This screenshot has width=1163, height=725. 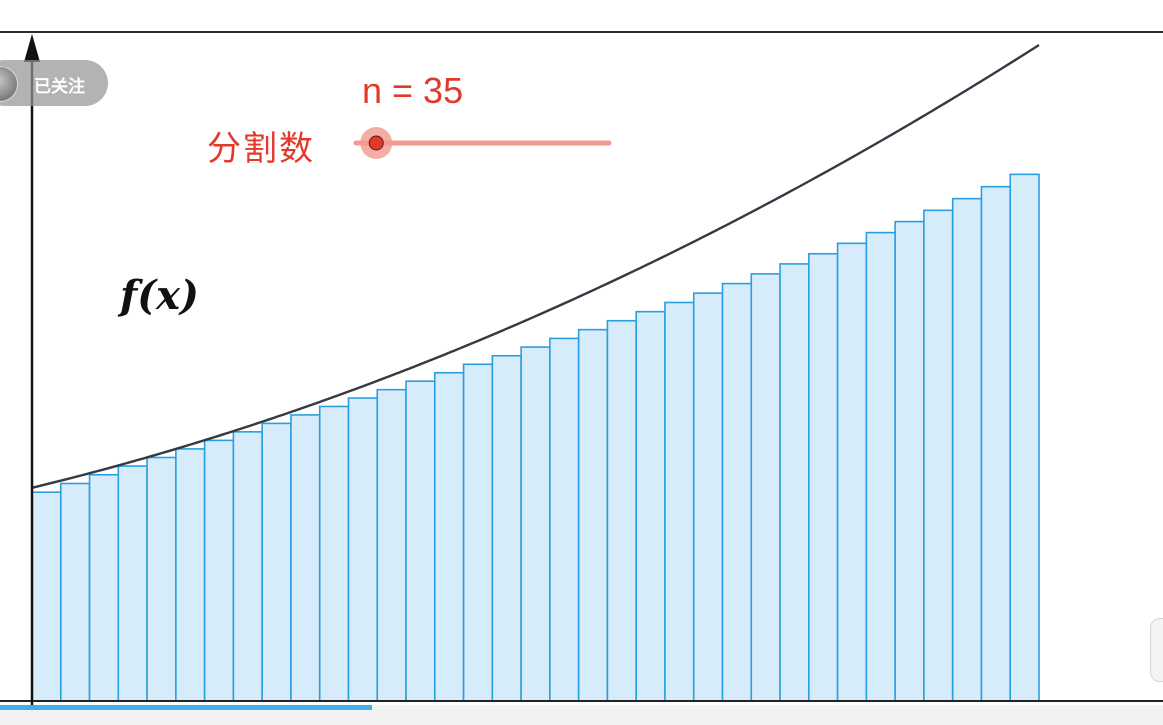 What do you see at coordinates (1156, 650) in the screenshot?
I see `side-panel-tab` at bounding box center [1156, 650].